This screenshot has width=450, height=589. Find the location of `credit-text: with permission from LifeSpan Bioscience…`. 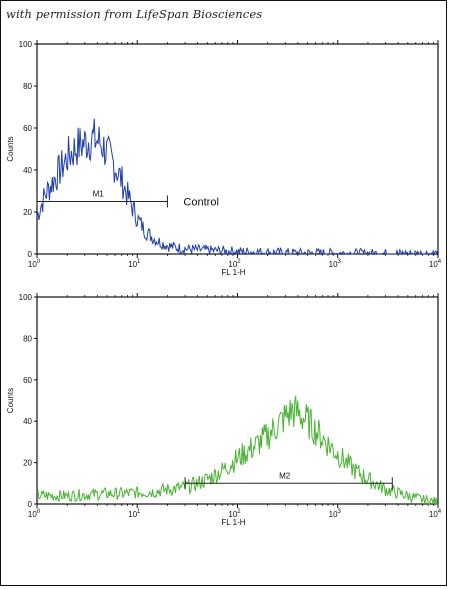

credit-text: with permission from LifeSpan Bioscience… is located at coordinates (134, 14).